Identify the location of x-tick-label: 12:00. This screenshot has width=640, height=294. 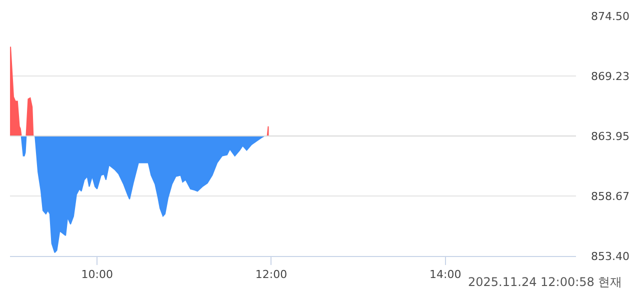
(271, 275).